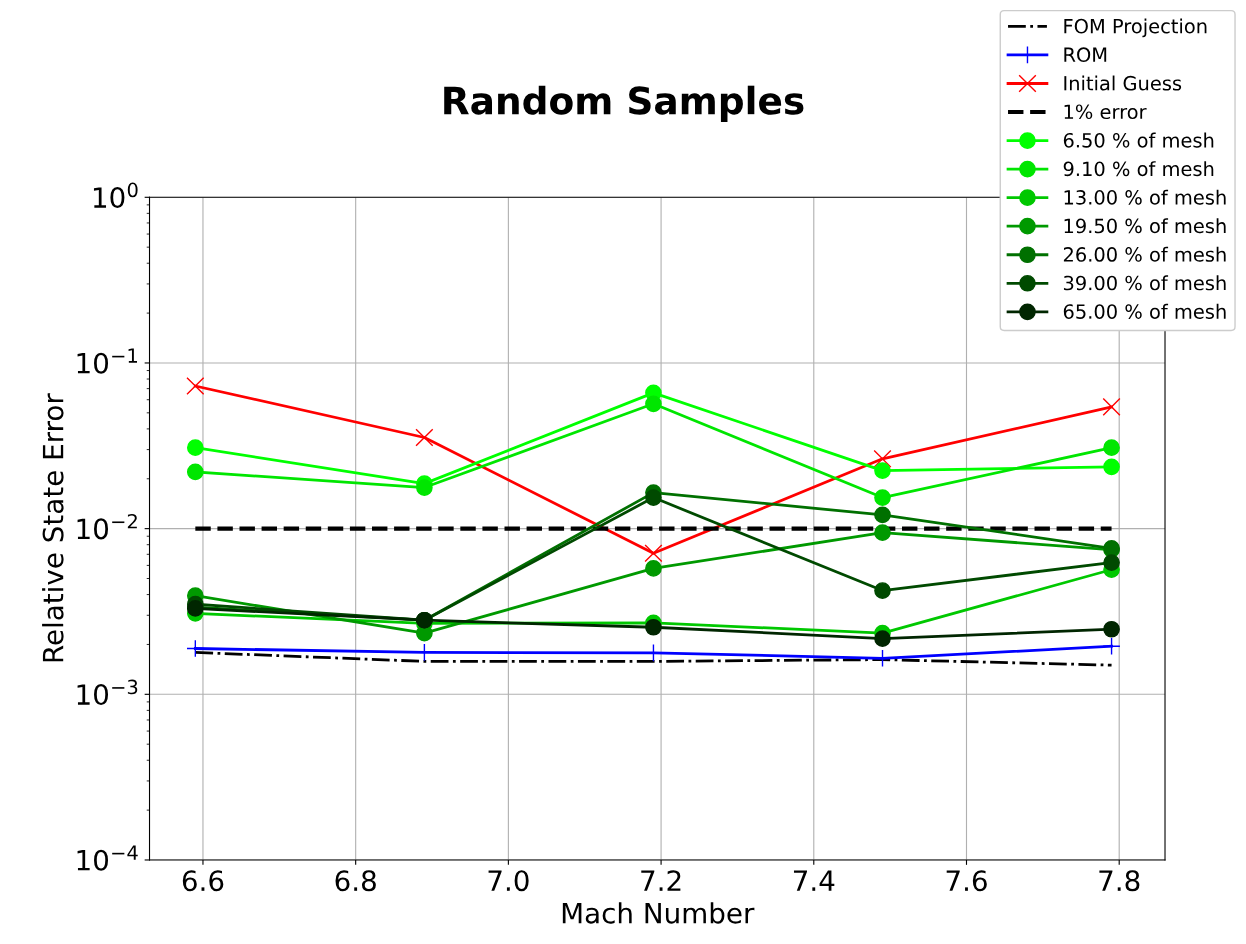 The height and width of the screenshot is (944, 1246). Describe the element at coordinates (1135, 28) in the screenshot. I see `legend-label: FOM Projection` at that location.